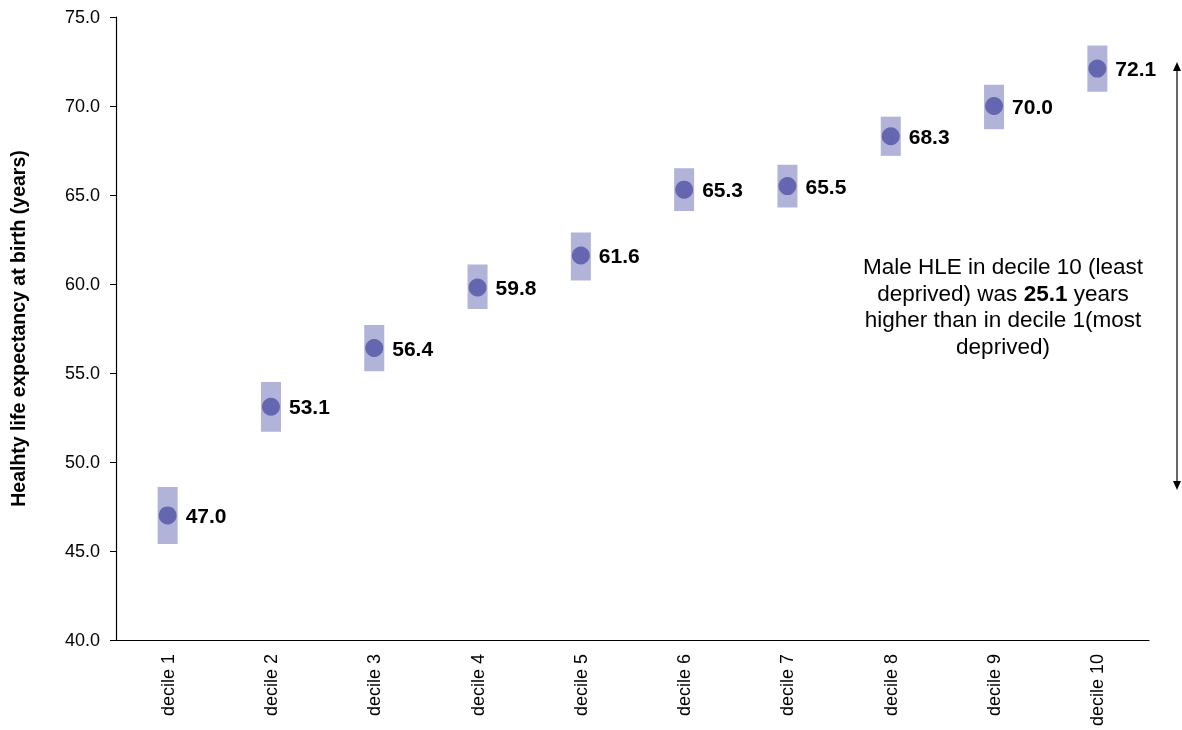 Image resolution: width=1182 pixels, height=730 pixels. Describe the element at coordinates (580, 685) in the screenshot. I see `x-tick-label: decile 5` at that location.